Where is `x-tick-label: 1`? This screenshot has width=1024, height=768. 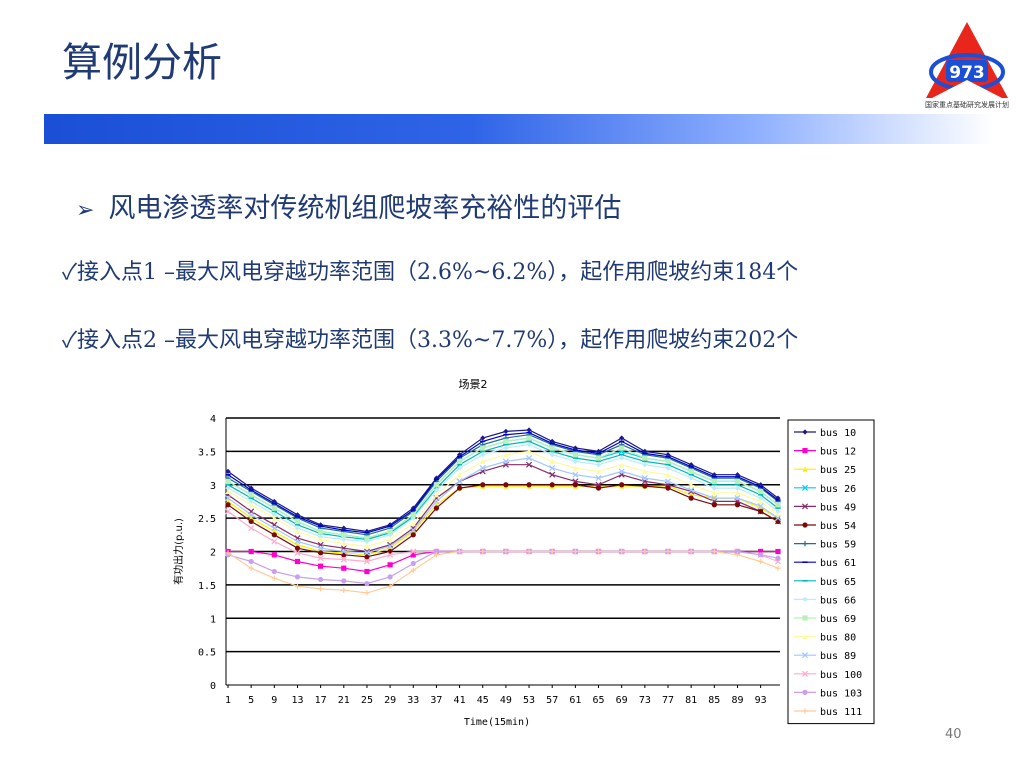 x-tick-label: 1 is located at coordinates (228, 700).